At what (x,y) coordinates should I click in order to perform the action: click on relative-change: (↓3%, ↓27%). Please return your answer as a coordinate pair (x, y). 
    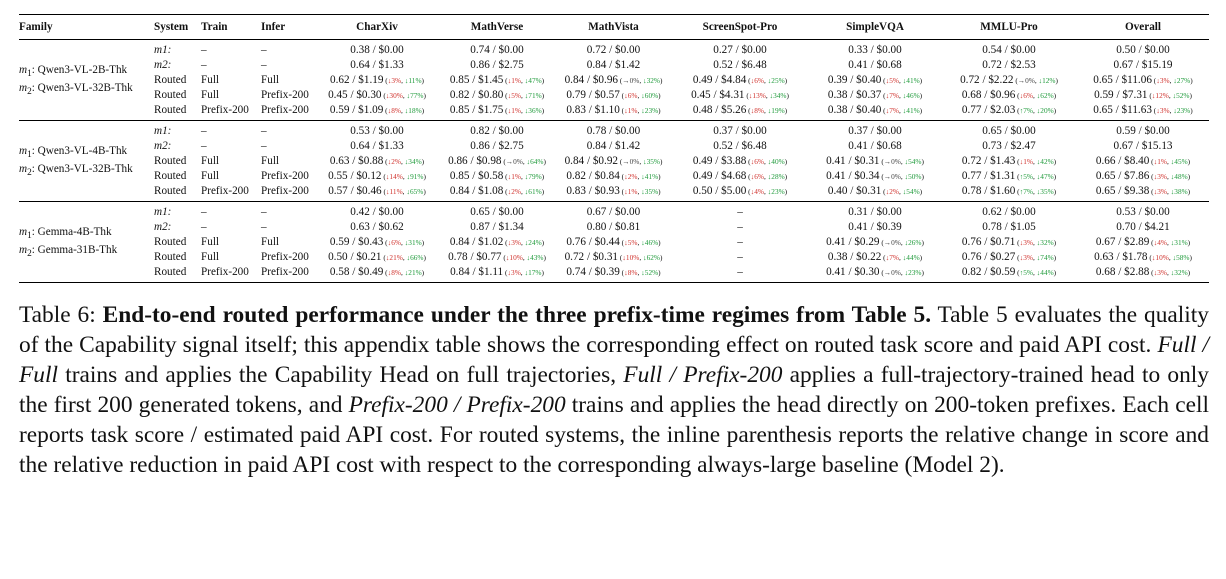
    Looking at the image, I should click on (1172, 80).